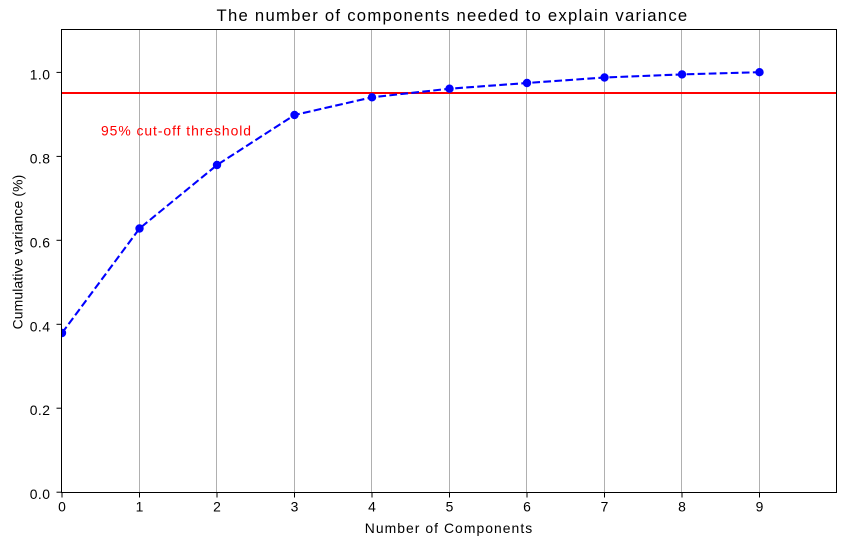 The image size is (846, 550). I want to click on svg-text: 6, so click(527, 507).